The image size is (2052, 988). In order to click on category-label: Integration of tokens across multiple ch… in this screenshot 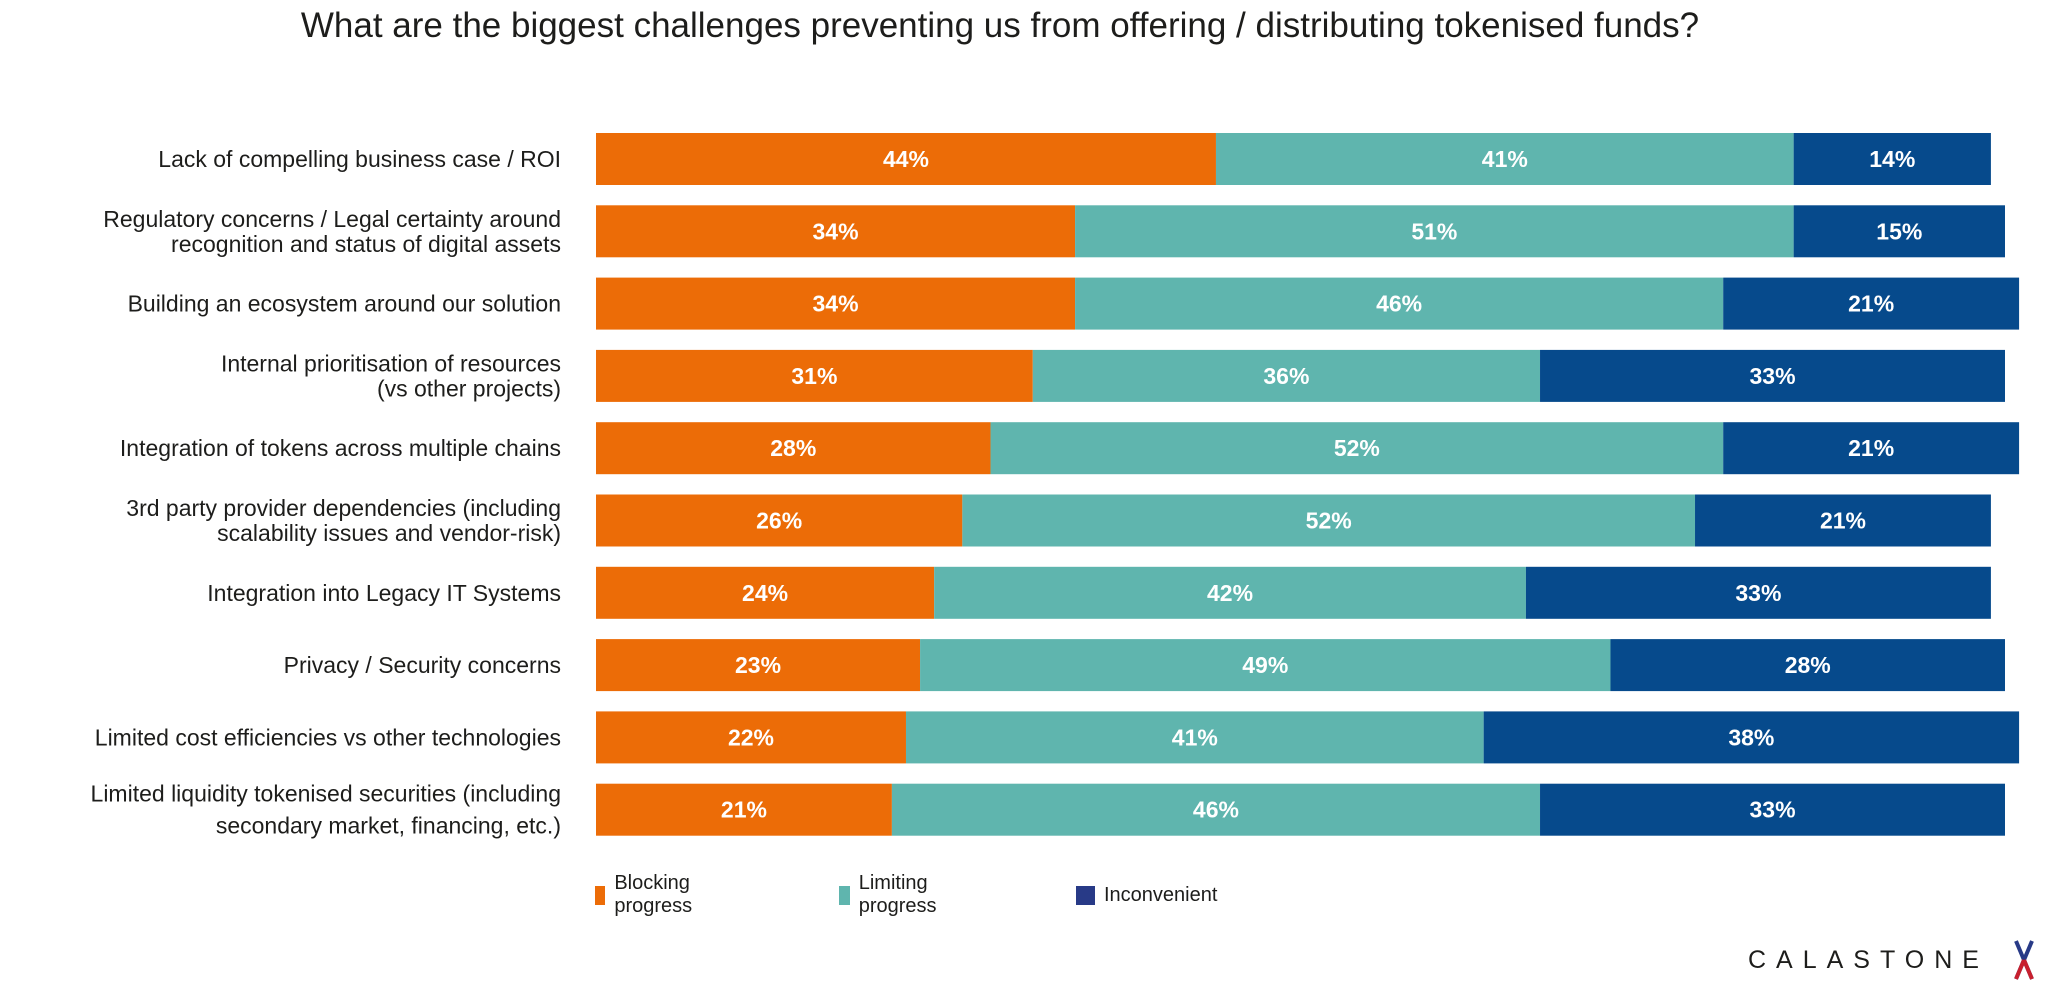, I will do `click(340, 448)`.